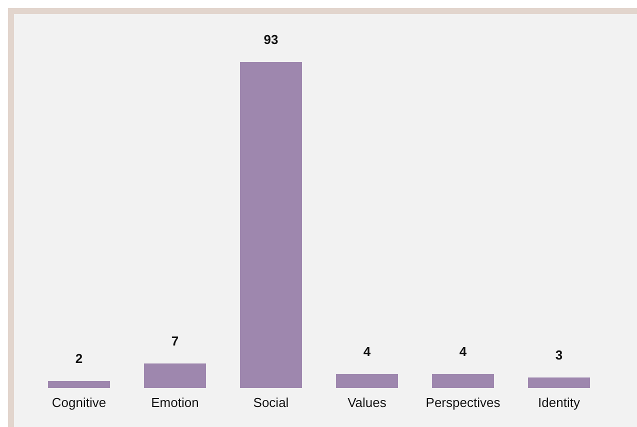  I want to click on x-tick-label: Identity, so click(559, 402).